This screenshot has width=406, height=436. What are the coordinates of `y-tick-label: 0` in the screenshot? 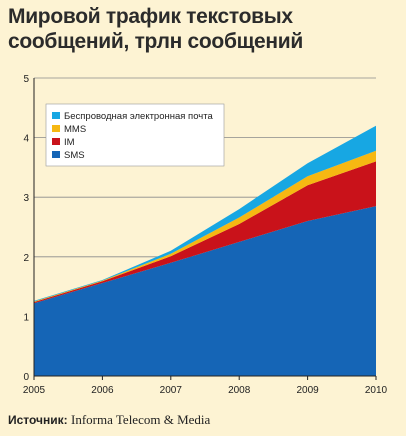 It's located at (26, 377).